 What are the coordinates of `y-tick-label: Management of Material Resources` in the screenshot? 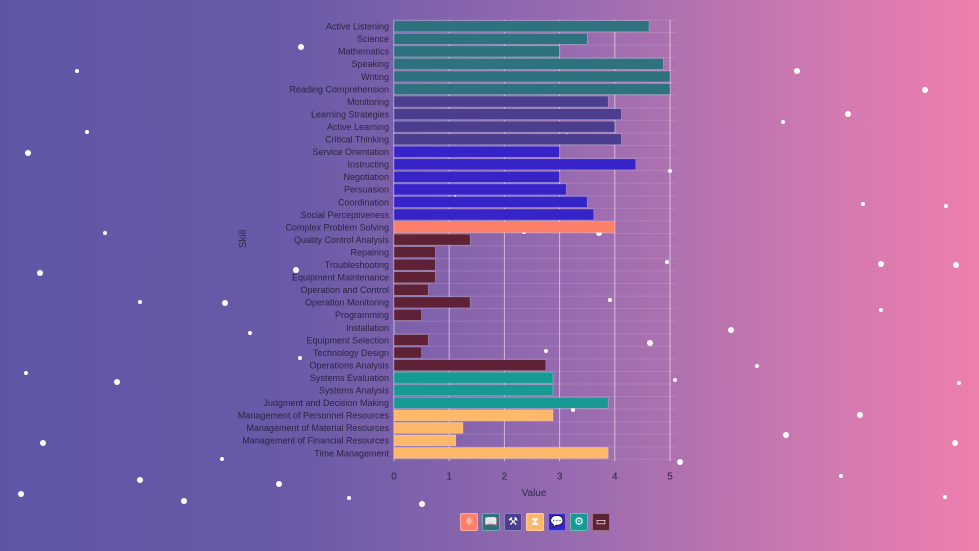 It's located at (317, 428).